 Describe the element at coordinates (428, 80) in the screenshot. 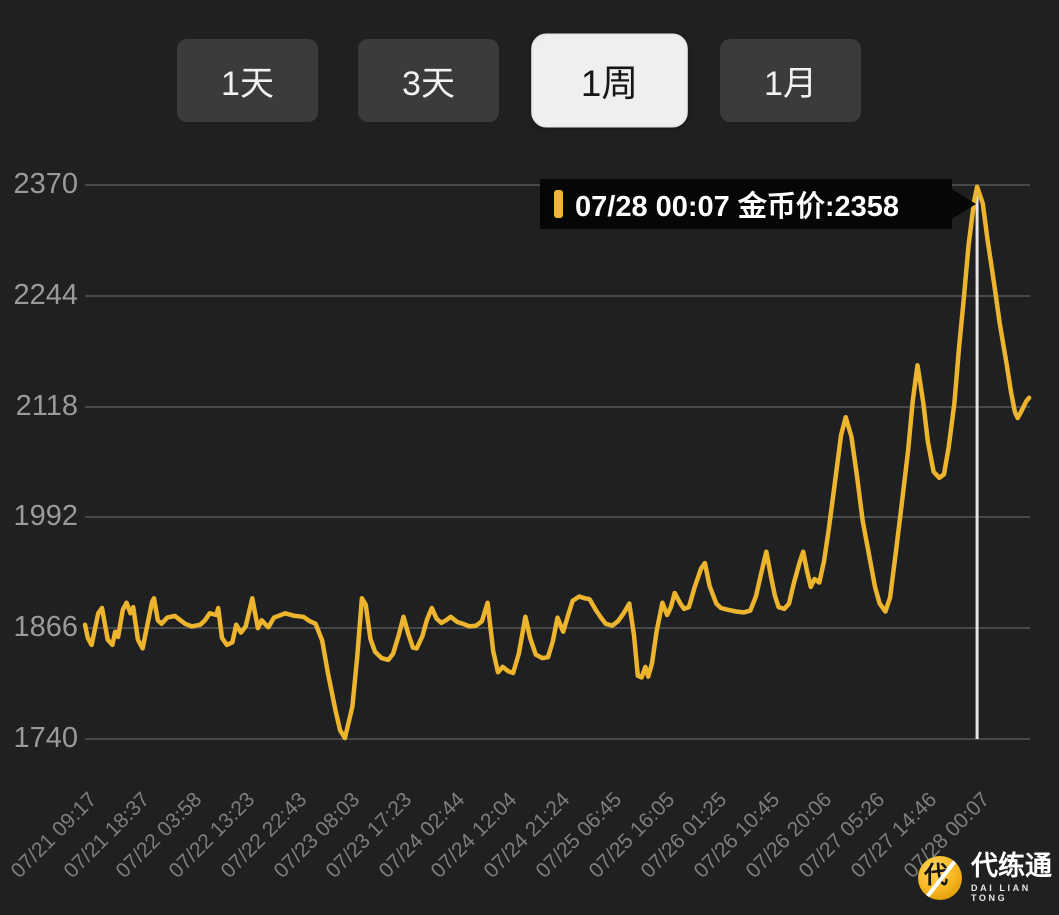

I see `range-button-3days: 3天` at that location.